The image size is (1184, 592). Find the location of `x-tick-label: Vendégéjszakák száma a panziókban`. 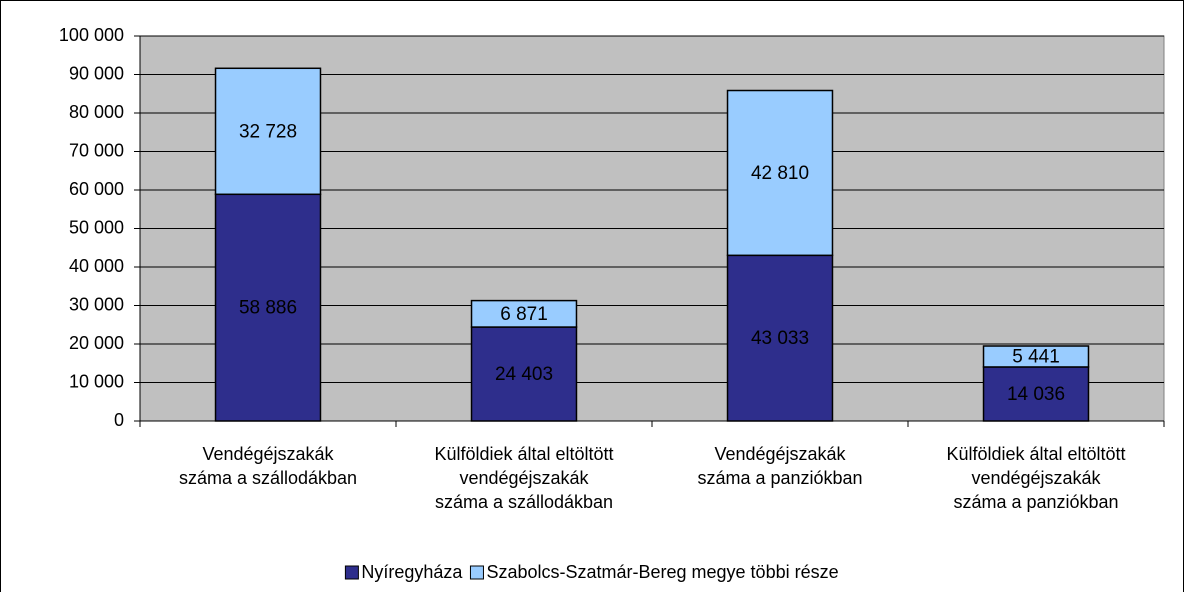

x-tick-label: Vendégéjszakák száma a panziókban is located at coordinates (779, 466).